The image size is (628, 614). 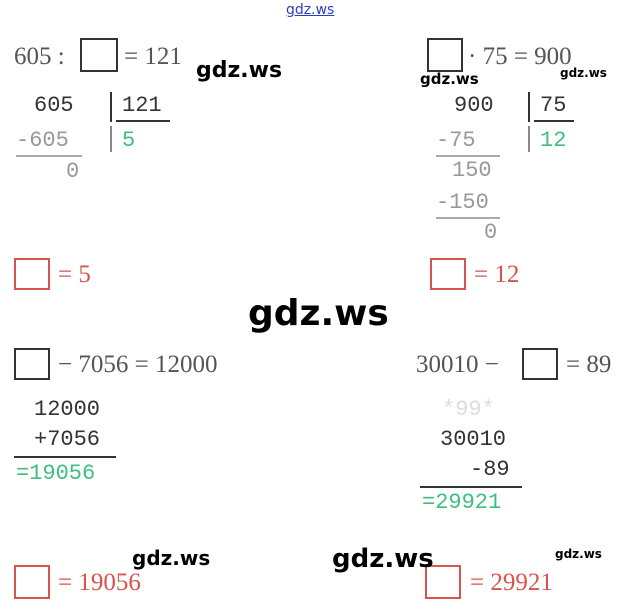 I want to click on equation-right: = 89, so click(x=589, y=364).